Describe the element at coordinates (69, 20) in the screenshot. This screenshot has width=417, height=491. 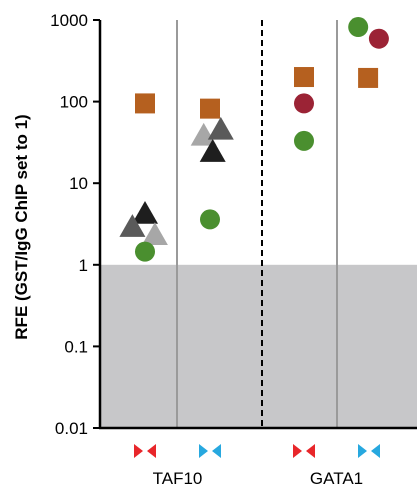
I see `y-tick-label: 1000` at that location.